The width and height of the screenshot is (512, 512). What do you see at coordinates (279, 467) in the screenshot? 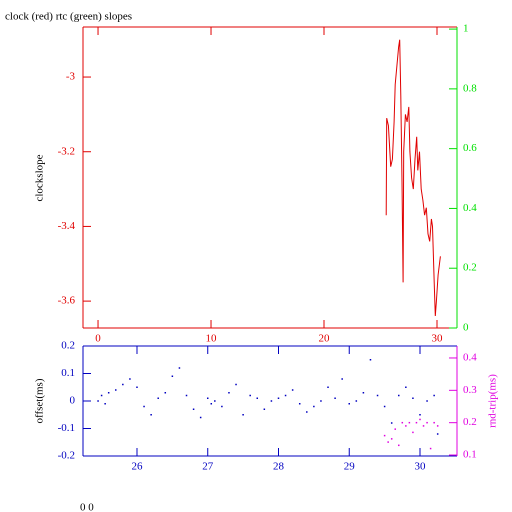
I see `x-tick-label: 28` at bounding box center [279, 467].